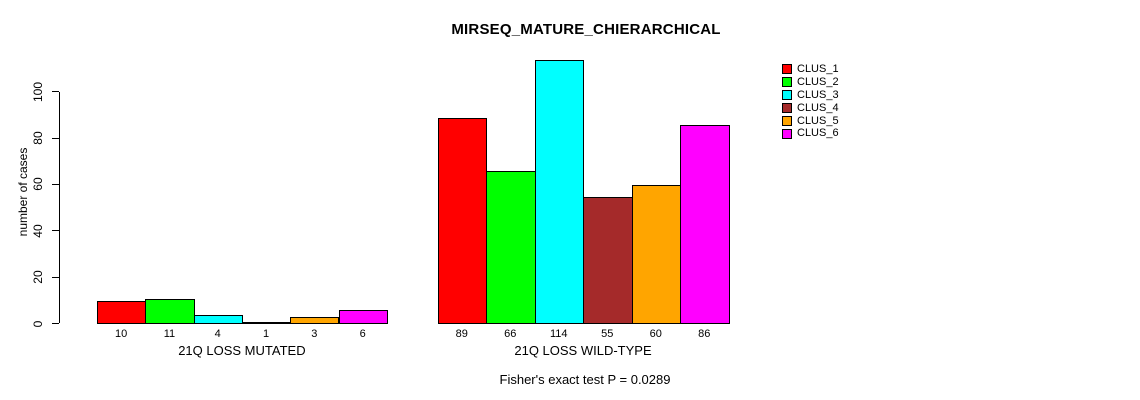 The image size is (1140, 400). What do you see at coordinates (558, 333) in the screenshot?
I see `bar-value-label: 114` at bounding box center [558, 333].